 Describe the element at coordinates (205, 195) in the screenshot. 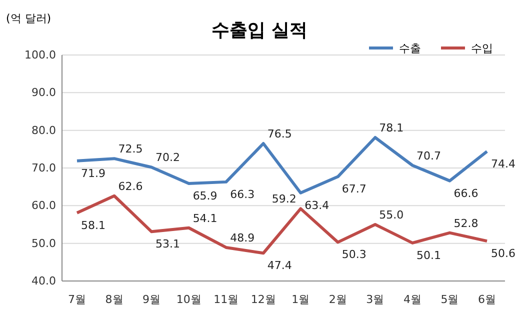

I see `data-label: 65.9` at that location.